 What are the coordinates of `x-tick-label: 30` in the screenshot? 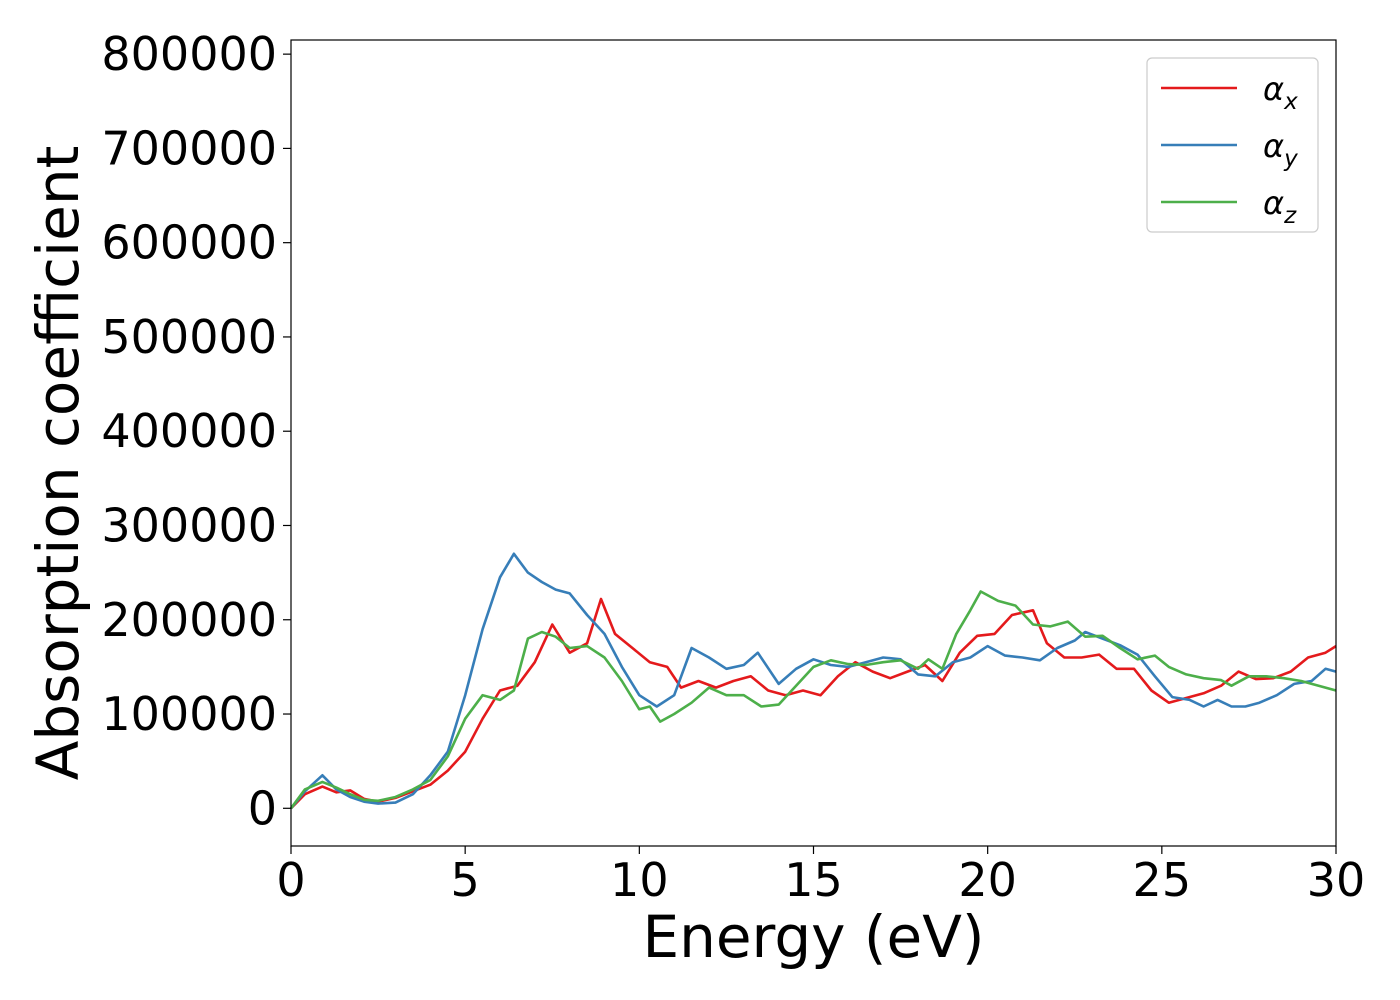 It's located at (1336, 880).